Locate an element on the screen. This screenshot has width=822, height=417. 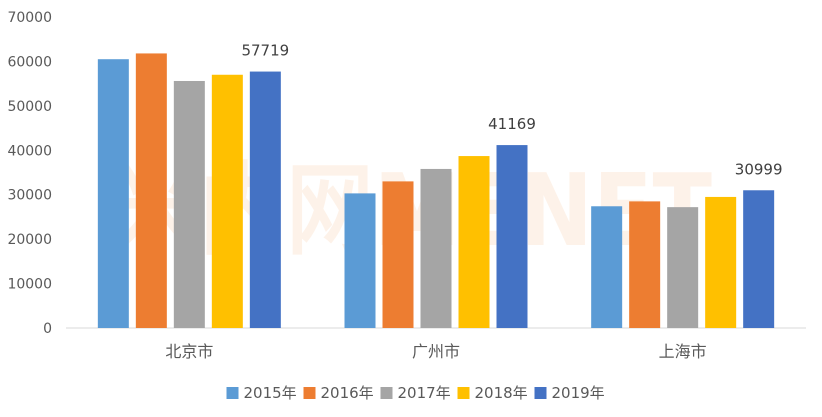
y-tick-label: 70000 is located at coordinates (29, 18).